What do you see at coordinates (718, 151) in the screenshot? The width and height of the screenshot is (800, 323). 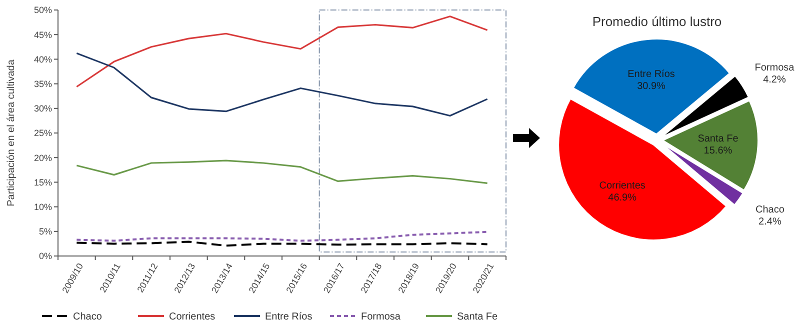 I see `data-label: 15.6%` at bounding box center [718, 151].